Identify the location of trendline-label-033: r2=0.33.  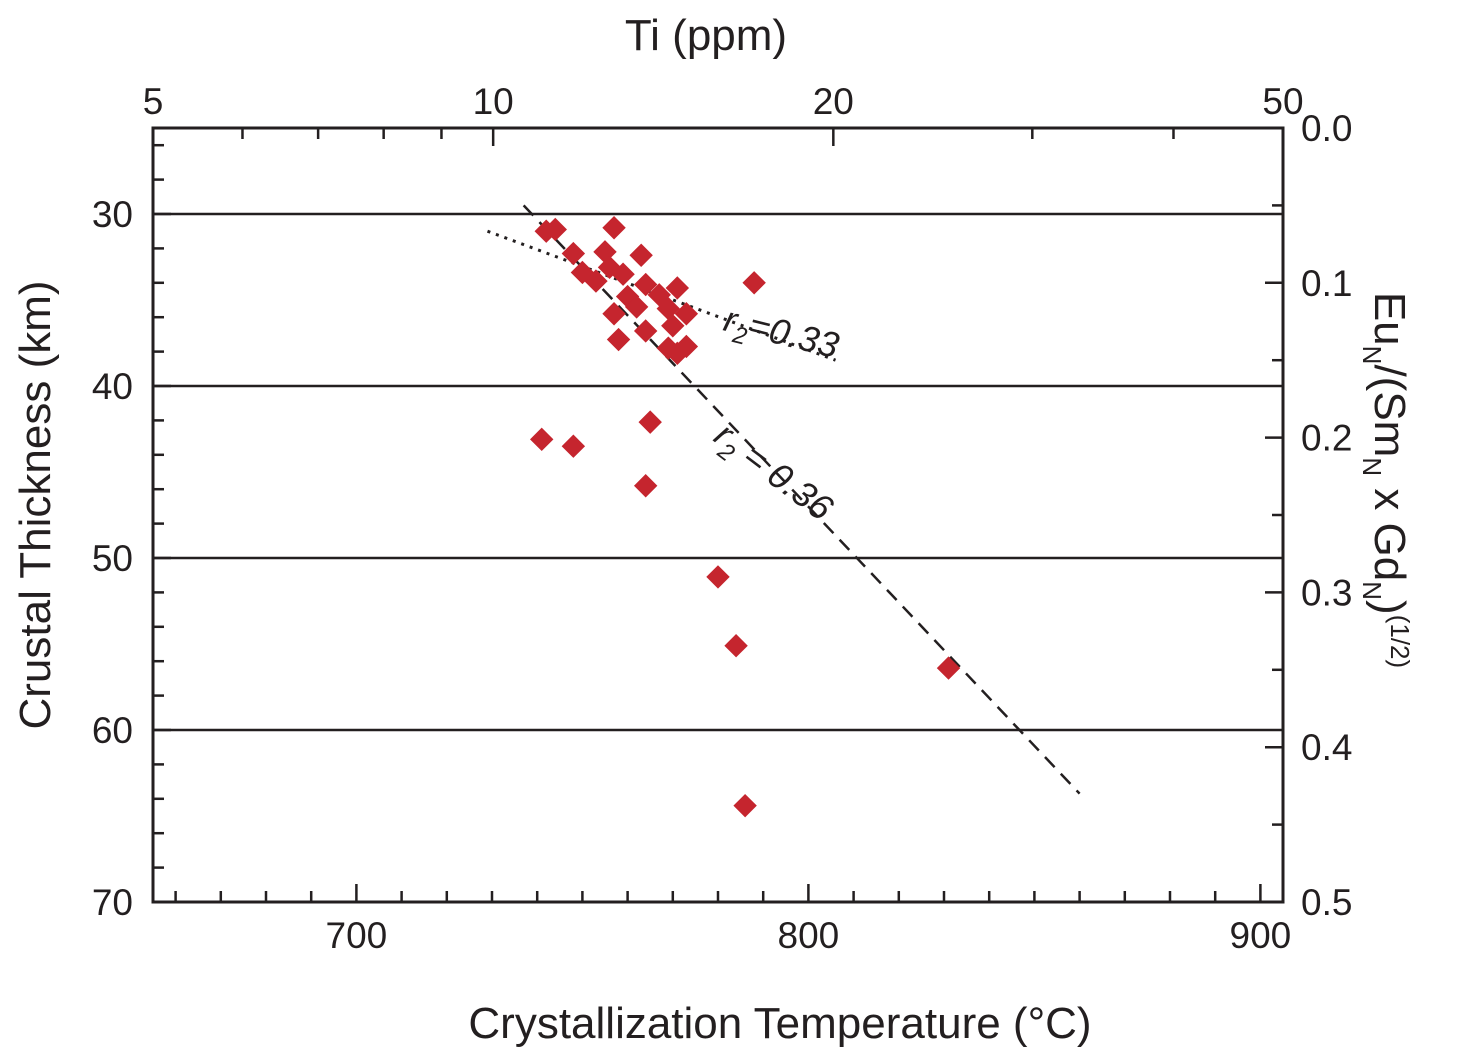
(780, 335).